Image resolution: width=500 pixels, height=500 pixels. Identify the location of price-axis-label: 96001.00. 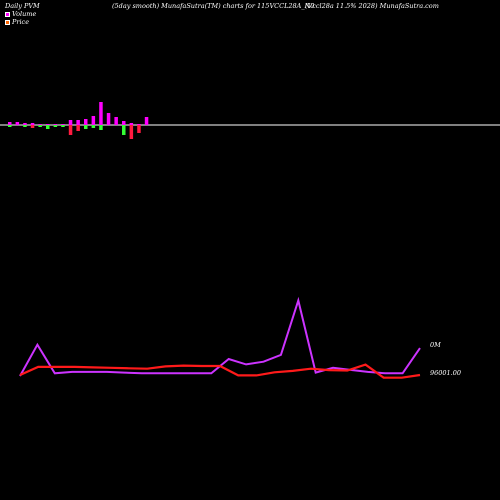
(446, 373).